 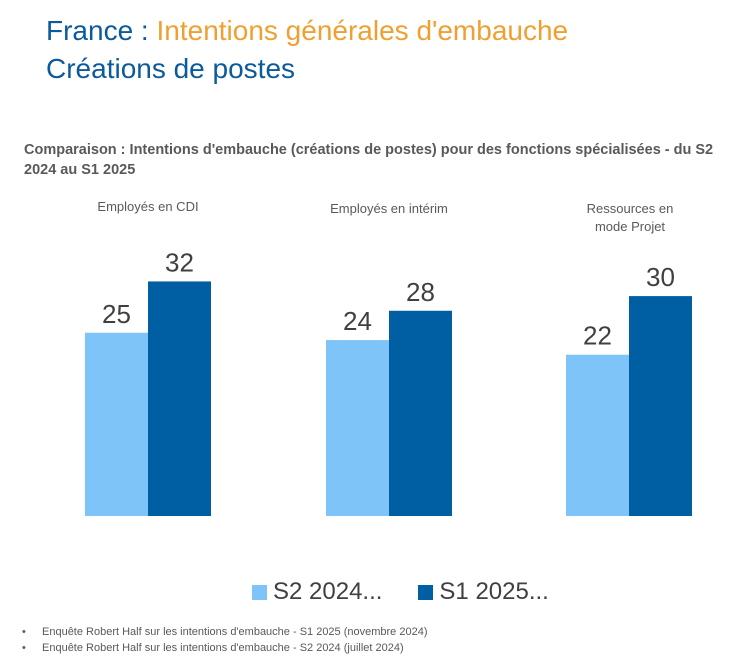 I want to click on category-label: Employés en CDI, so click(x=148, y=206).